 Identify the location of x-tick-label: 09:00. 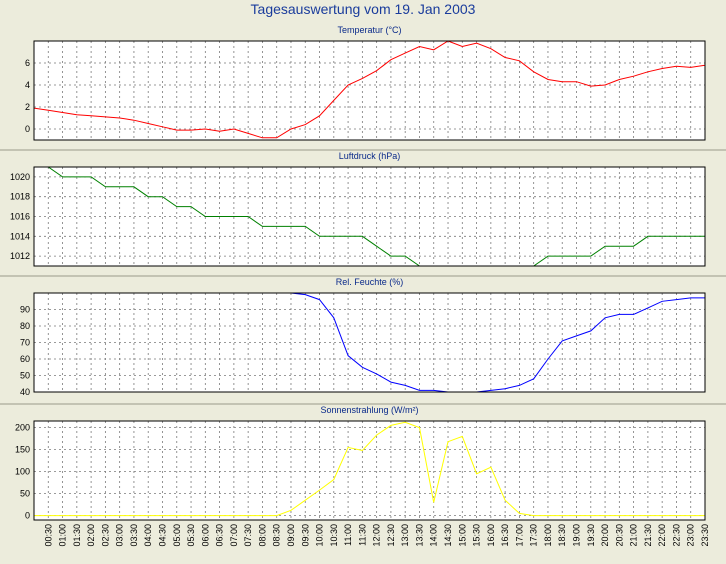
(291, 535).